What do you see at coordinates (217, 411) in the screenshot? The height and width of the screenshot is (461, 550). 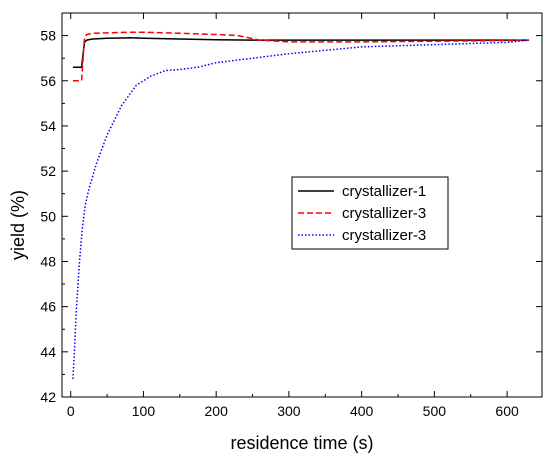 I see `x-tick-label: 200` at bounding box center [217, 411].